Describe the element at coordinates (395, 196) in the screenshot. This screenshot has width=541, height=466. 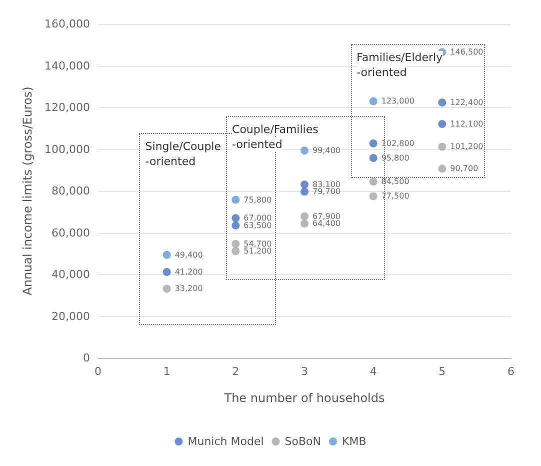
I see `data-label: 77,500` at that location.